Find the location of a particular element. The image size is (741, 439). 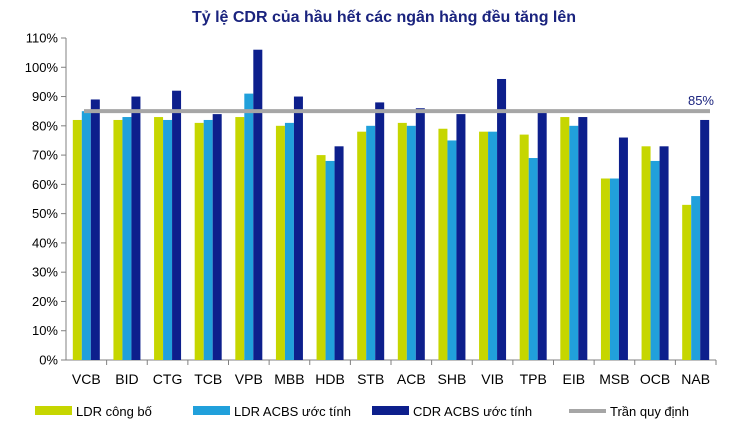

reference-line-label: 85% is located at coordinates (701, 100).